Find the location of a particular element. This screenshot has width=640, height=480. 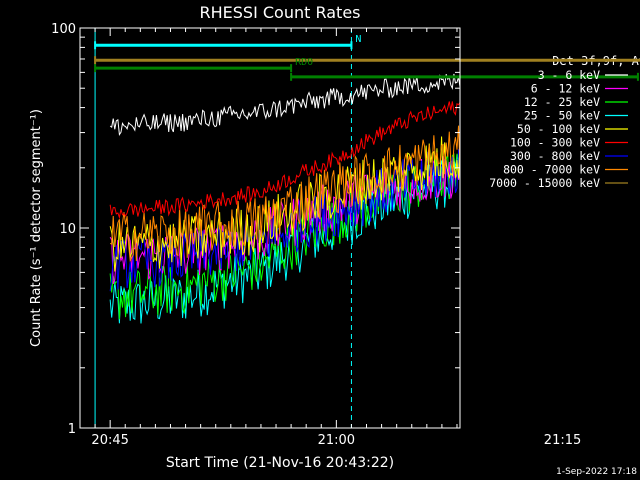

legend-label-8: 7000 - 15000 keV is located at coordinates (544, 183).